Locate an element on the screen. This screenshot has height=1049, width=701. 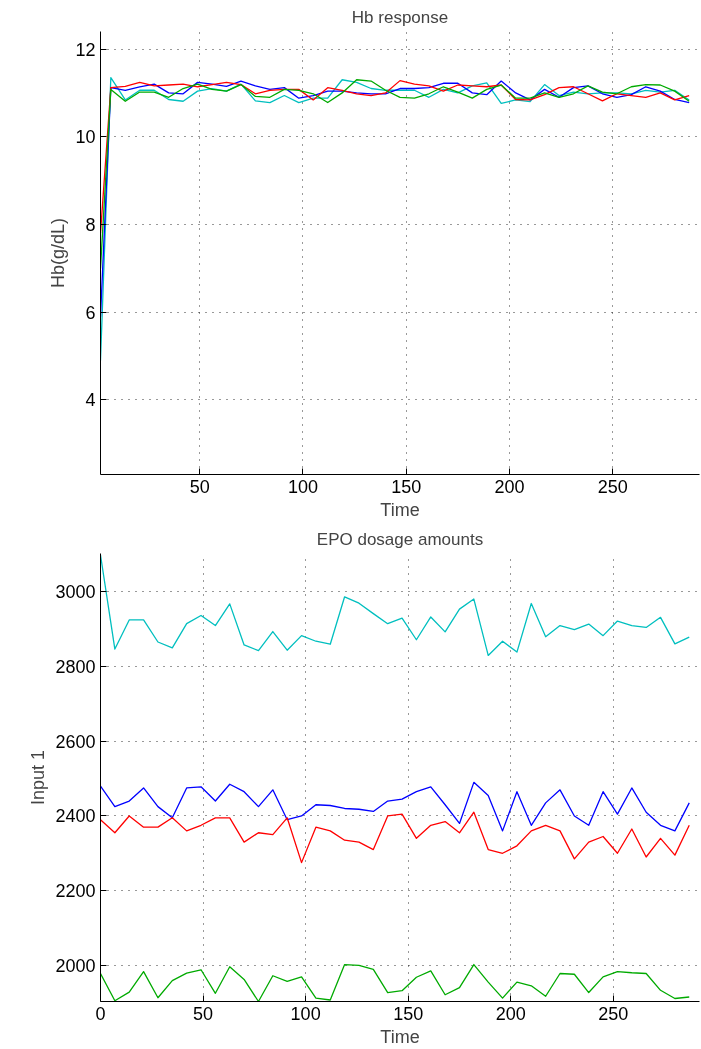
y-tick-label: 3000 is located at coordinates (75, 592).